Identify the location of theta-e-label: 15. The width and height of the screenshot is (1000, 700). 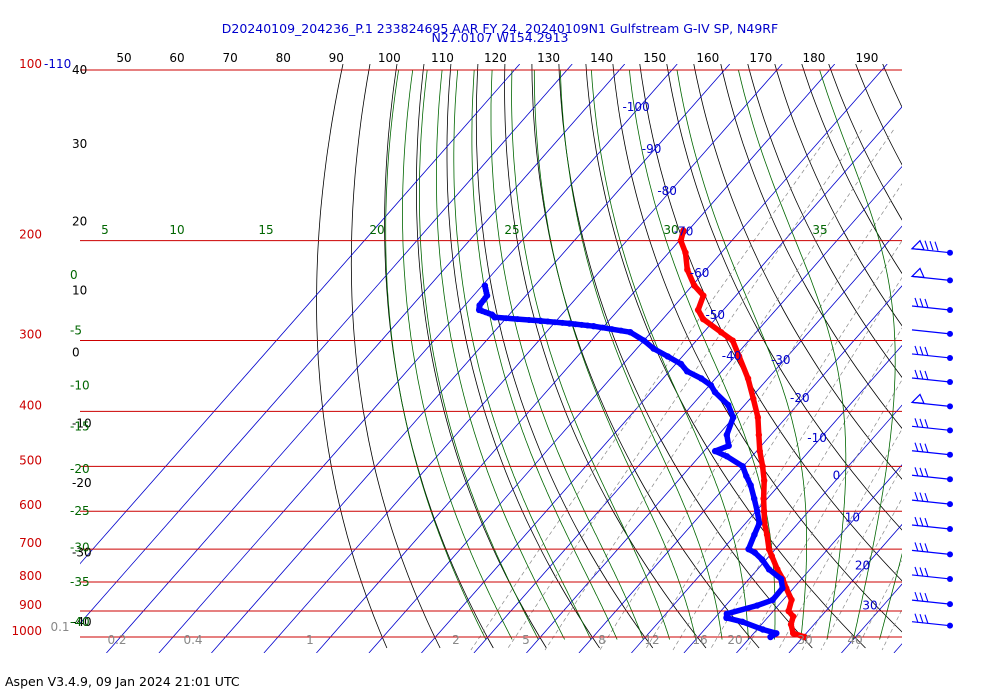
(265, 230).